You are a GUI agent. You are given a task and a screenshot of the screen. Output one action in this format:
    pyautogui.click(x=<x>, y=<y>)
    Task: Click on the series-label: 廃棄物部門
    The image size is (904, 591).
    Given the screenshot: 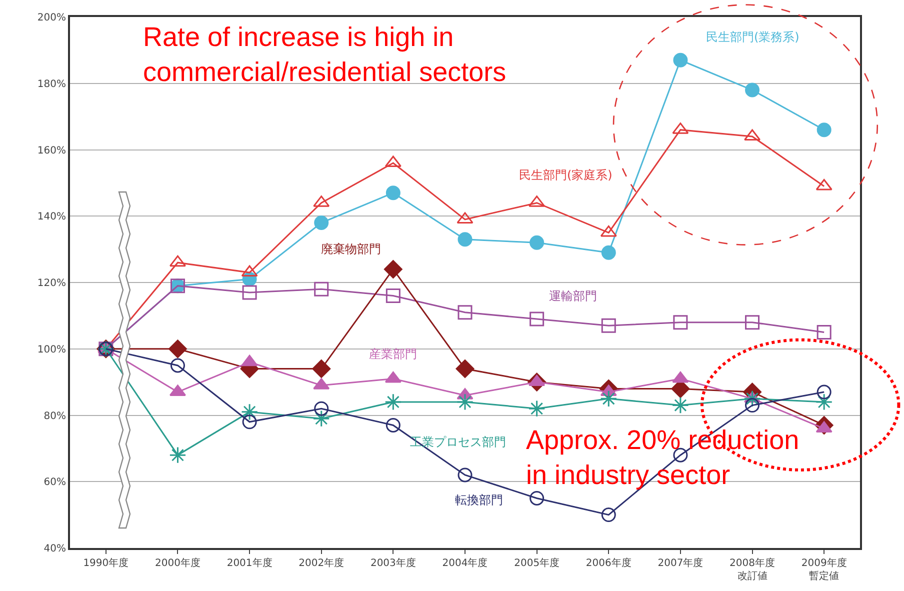 What is the action you would take?
    pyautogui.click(x=351, y=249)
    